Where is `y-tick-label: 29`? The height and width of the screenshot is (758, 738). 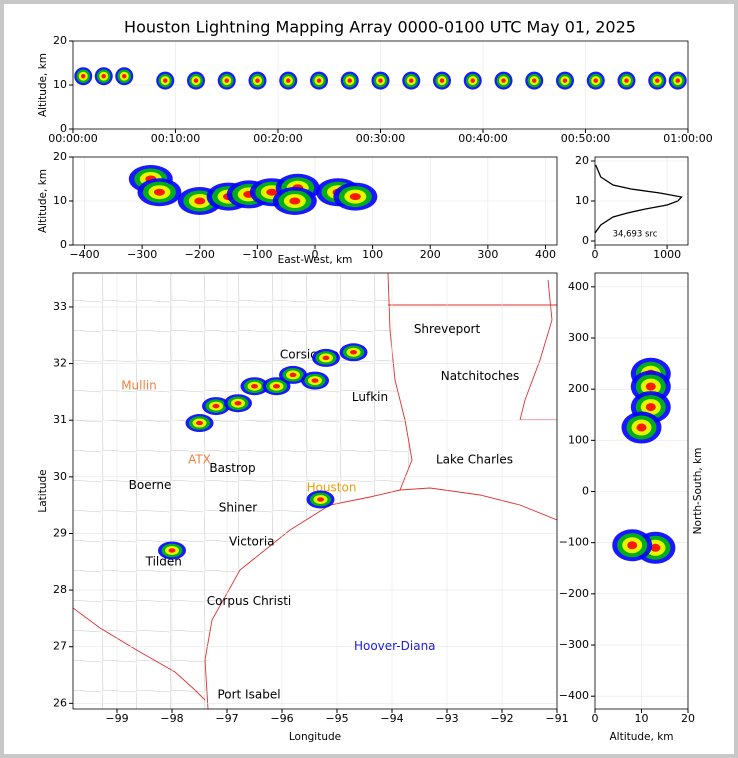 y-tick-label: 29 is located at coordinates (60, 532).